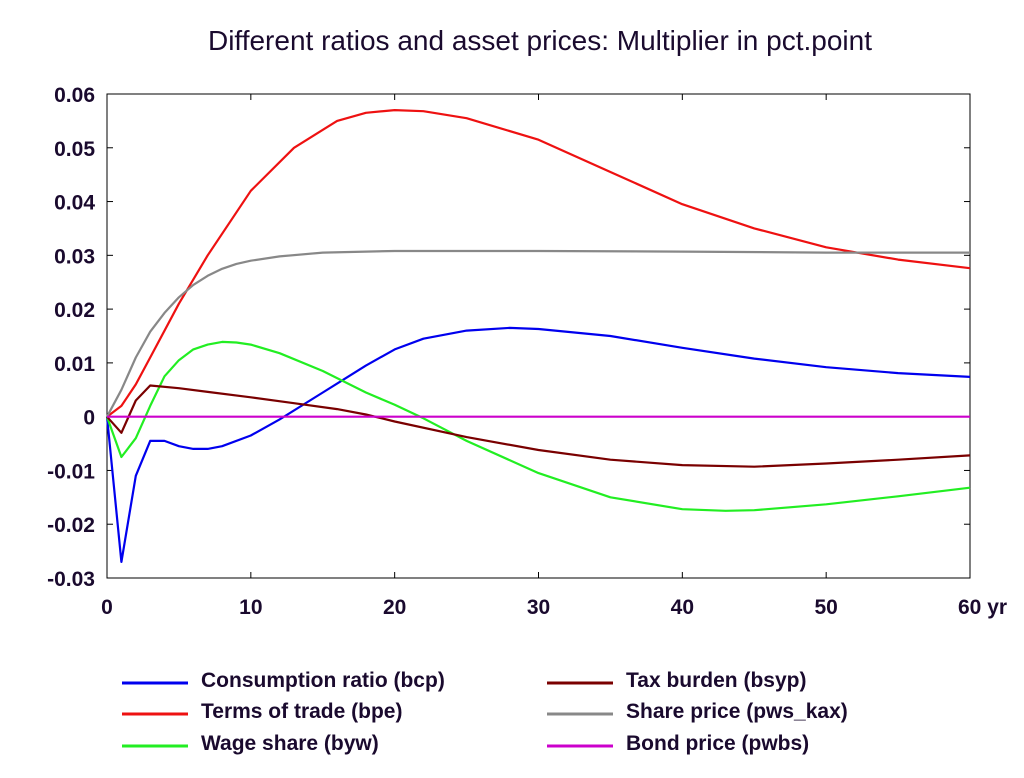  I want to click on x-tick-label: 40, so click(682, 607).